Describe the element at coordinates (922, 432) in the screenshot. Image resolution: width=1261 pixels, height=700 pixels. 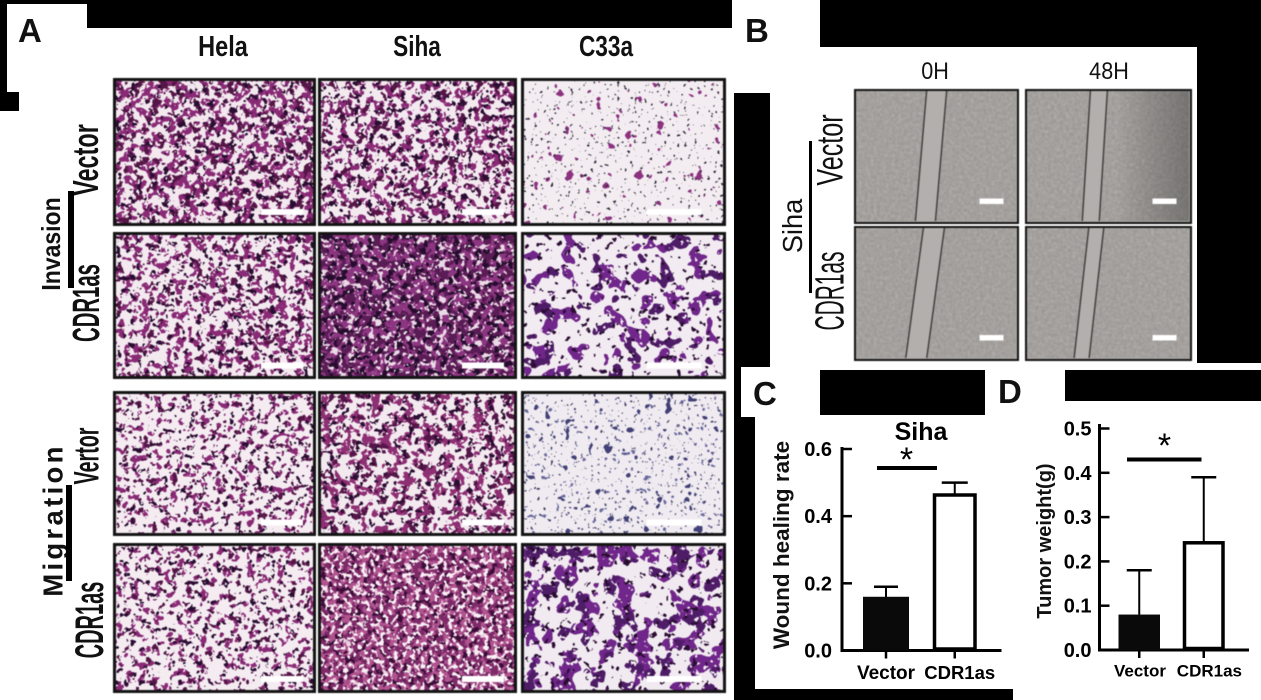
I see `svg-text: Siha` at that location.